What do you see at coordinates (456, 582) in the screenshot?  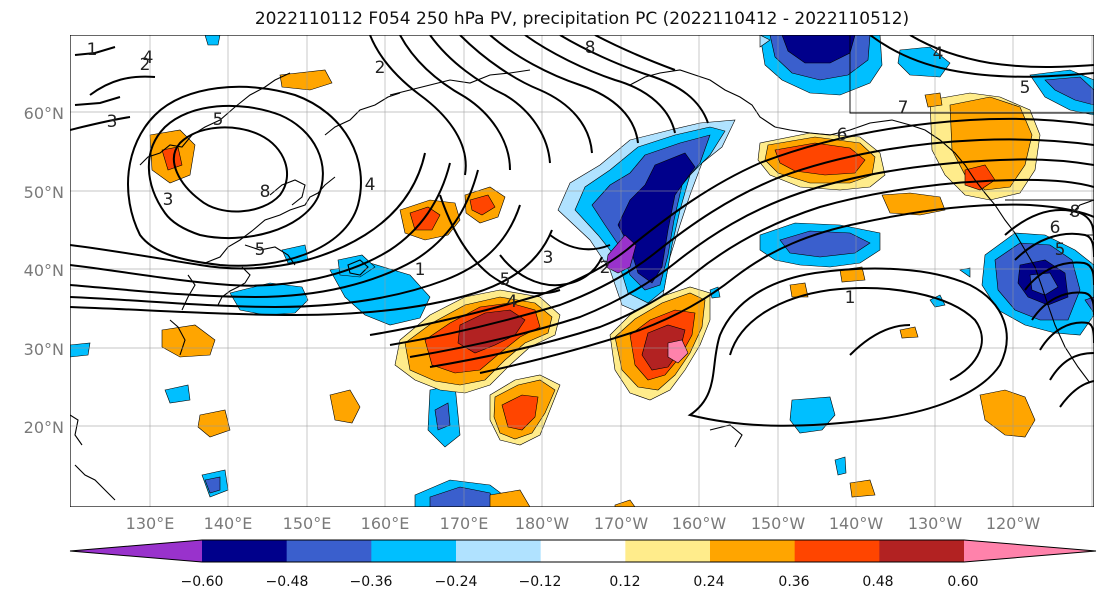 I see `colorbar-tick-label: −0.24` at bounding box center [456, 582].